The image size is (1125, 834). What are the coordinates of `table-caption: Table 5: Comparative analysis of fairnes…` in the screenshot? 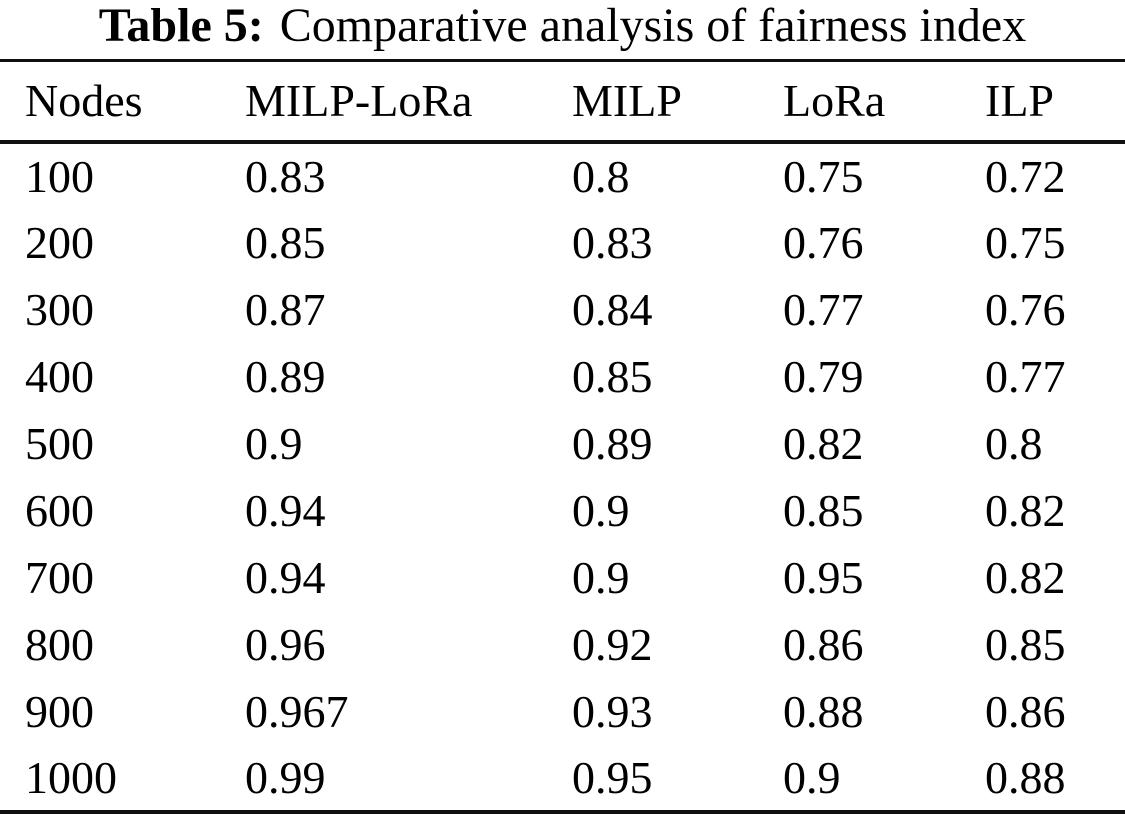 It's located at (562, 29).